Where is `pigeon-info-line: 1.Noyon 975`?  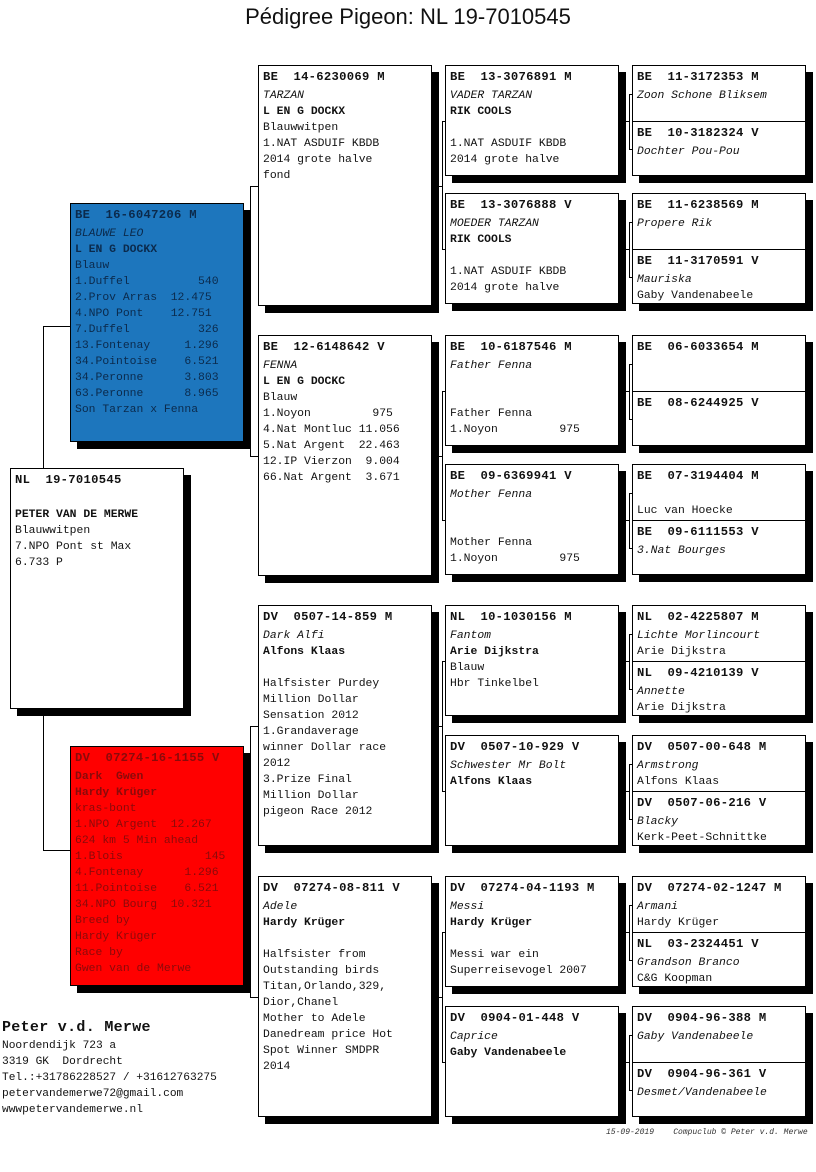 pigeon-info-line: 1.Noyon 975 is located at coordinates (328, 414).